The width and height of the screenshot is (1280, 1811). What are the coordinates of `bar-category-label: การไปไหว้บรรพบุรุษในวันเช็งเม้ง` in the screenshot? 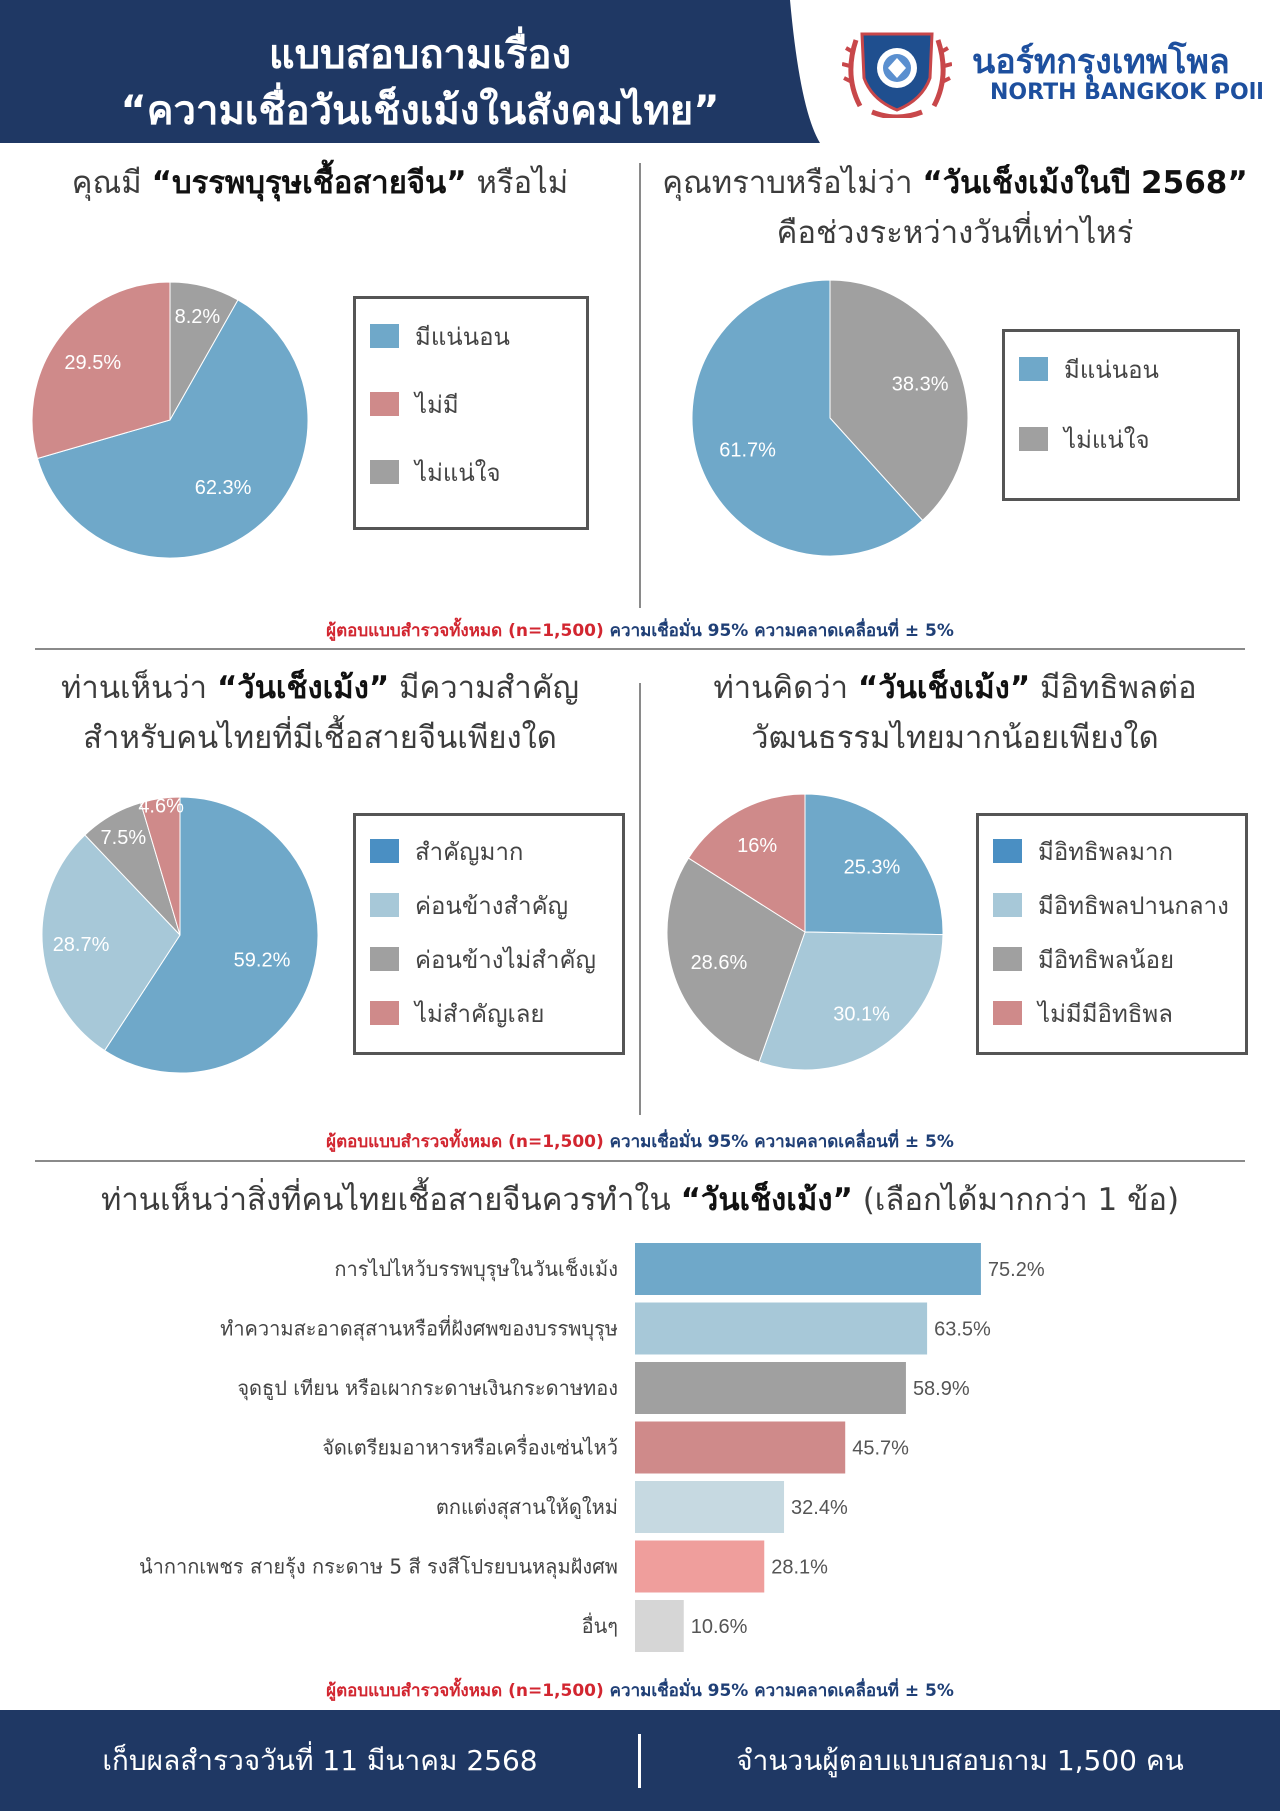 It's located at (476, 1269).